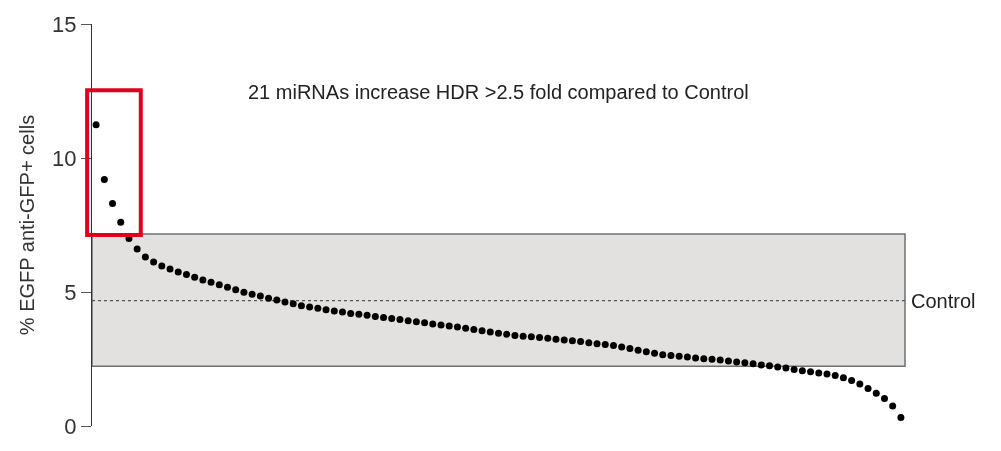 The width and height of the screenshot is (1001, 451). I want to click on ref-line-label: Control, so click(943, 301).